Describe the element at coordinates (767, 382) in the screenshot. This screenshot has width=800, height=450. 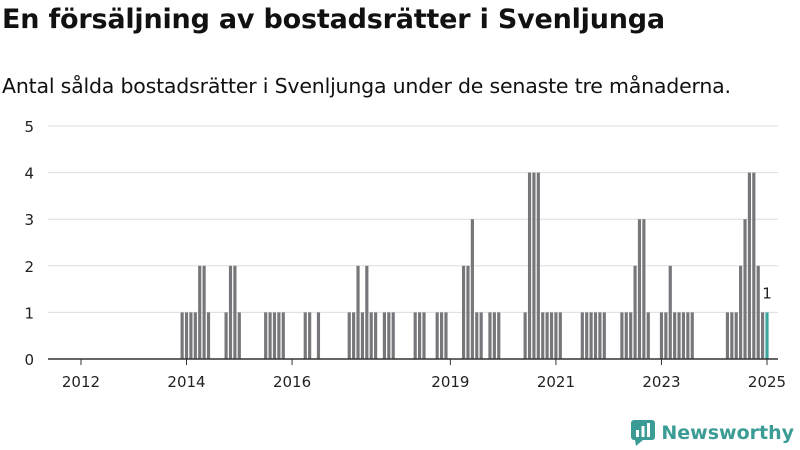
I see `x-tick-label: 2025` at that location.